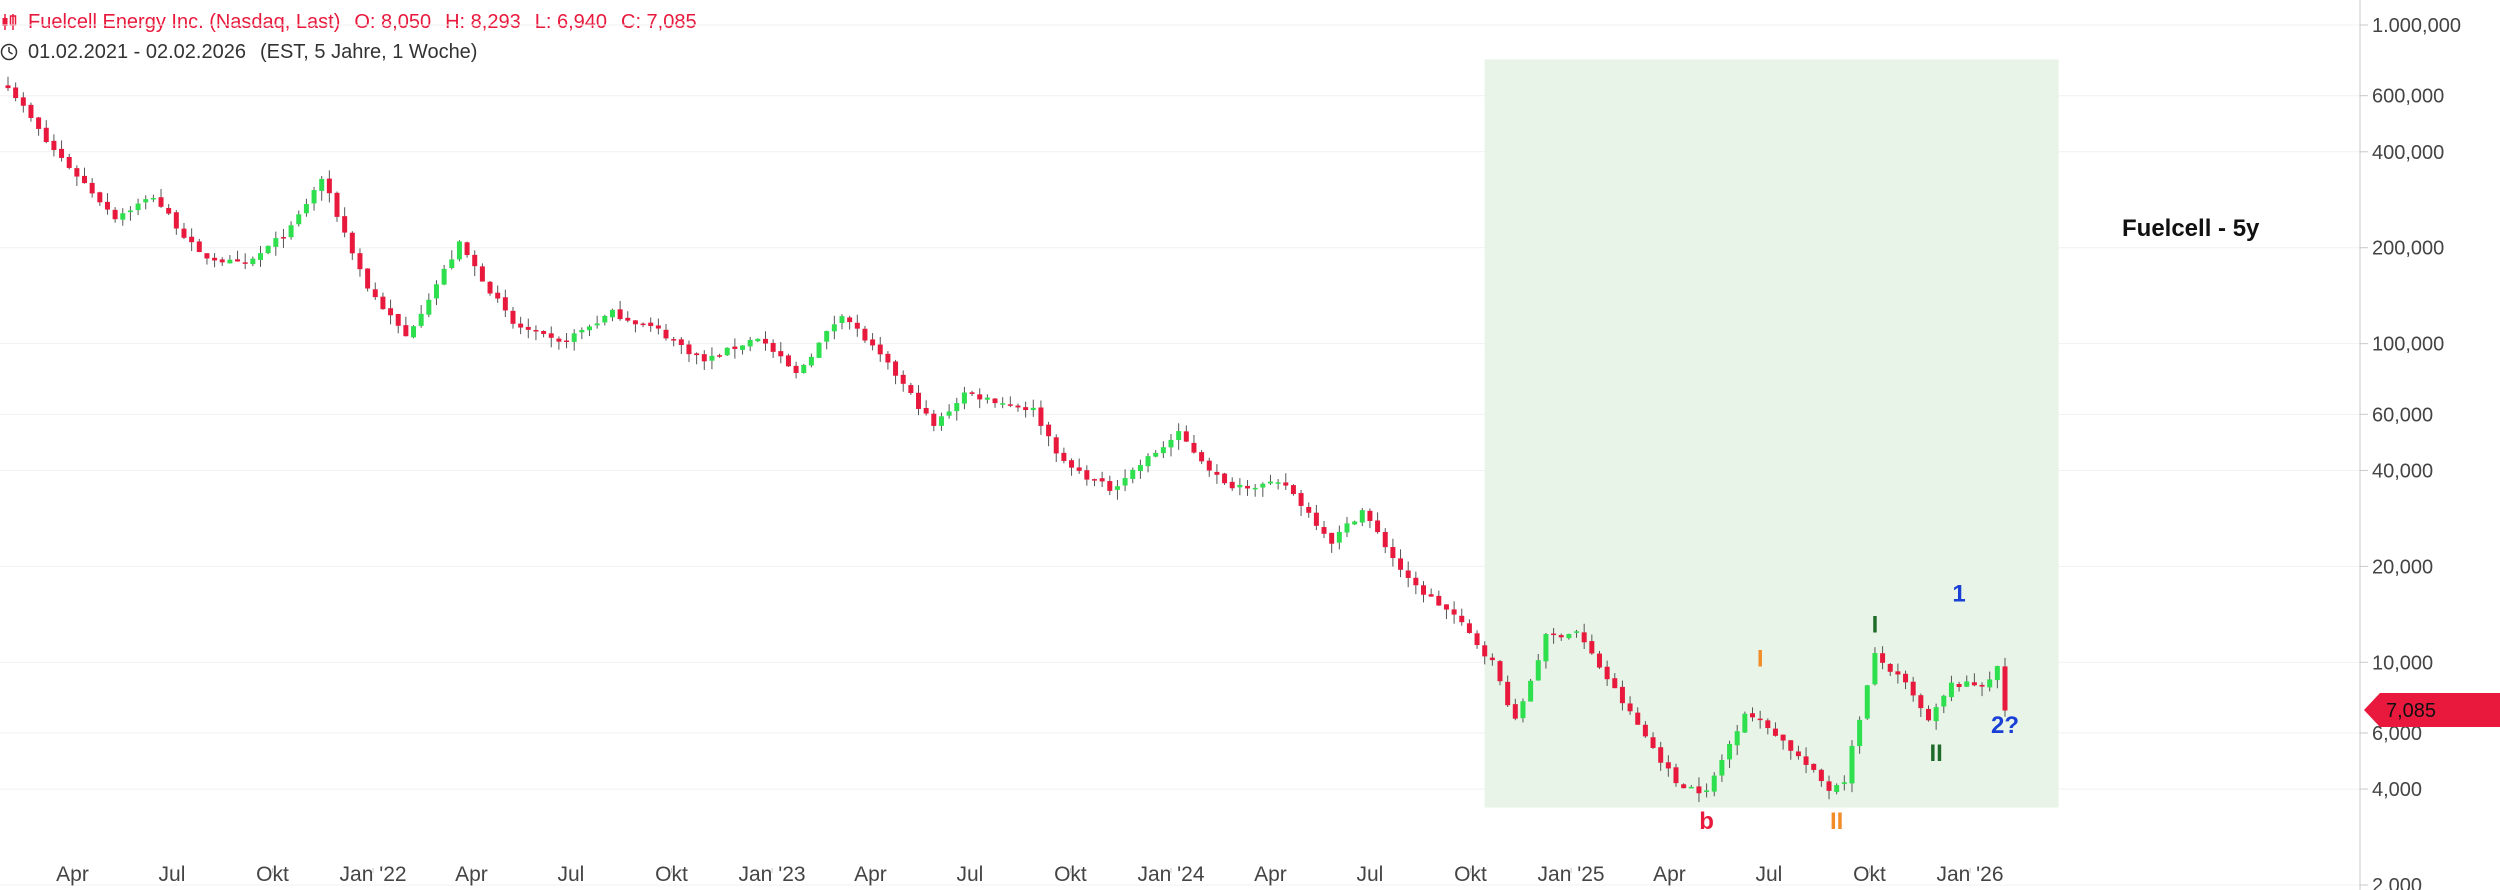 This screenshot has height=890, width=2500. Describe the element at coordinates (2397, 882) in the screenshot. I see `y-tick-label: 2,000` at that location.